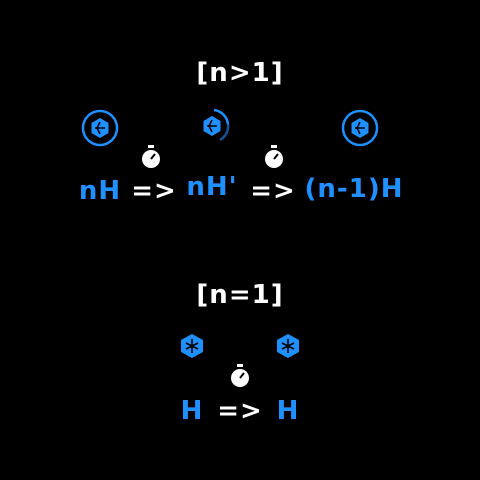 The height and width of the screenshot is (480, 480). Describe the element at coordinates (100, 191) in the screenshot. I see `term-nH: nH` at that location.